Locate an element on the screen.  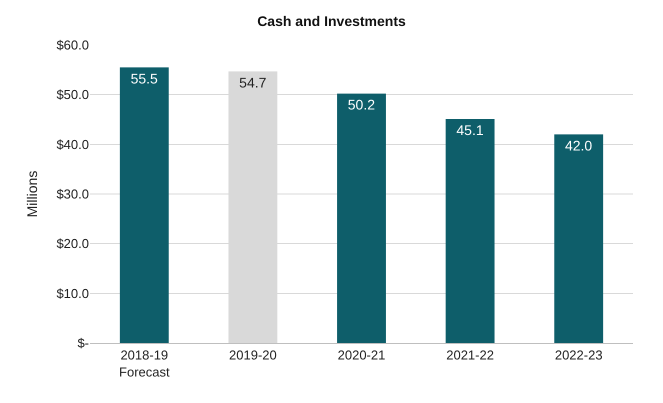
y-tick-label: $20.0 is located at coordinates (72, 244).